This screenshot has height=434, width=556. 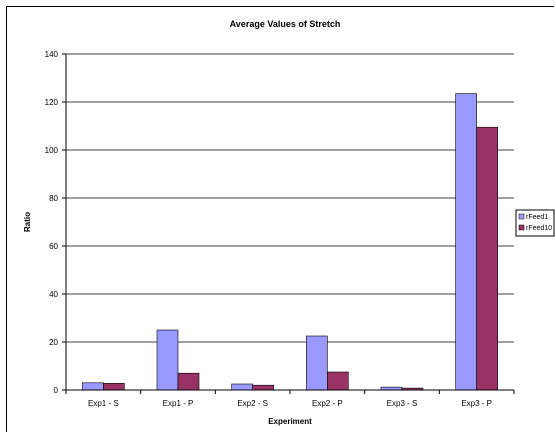 What do you see at coordinates (53, 198) in the screenshot?
I see `y-tick-label: 80` at bounding box center [53, 198].